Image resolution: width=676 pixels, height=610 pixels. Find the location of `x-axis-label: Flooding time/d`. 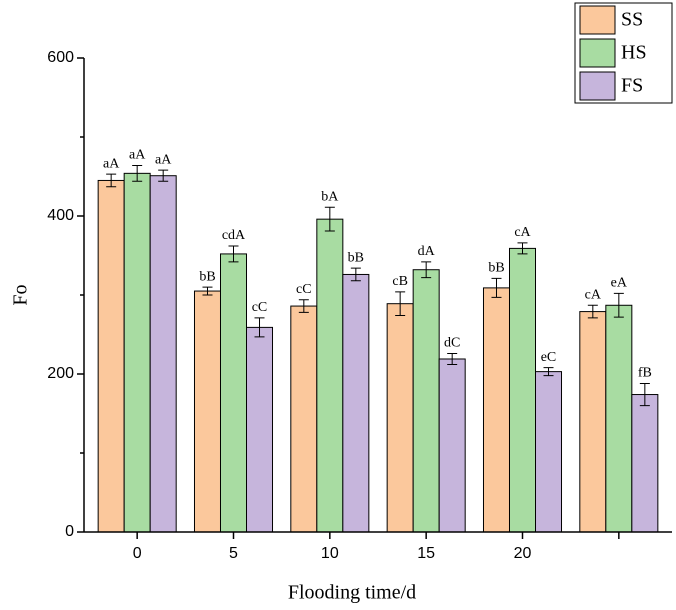

x-axis-label: Flooding time/d is located at coordinates (352, 593).